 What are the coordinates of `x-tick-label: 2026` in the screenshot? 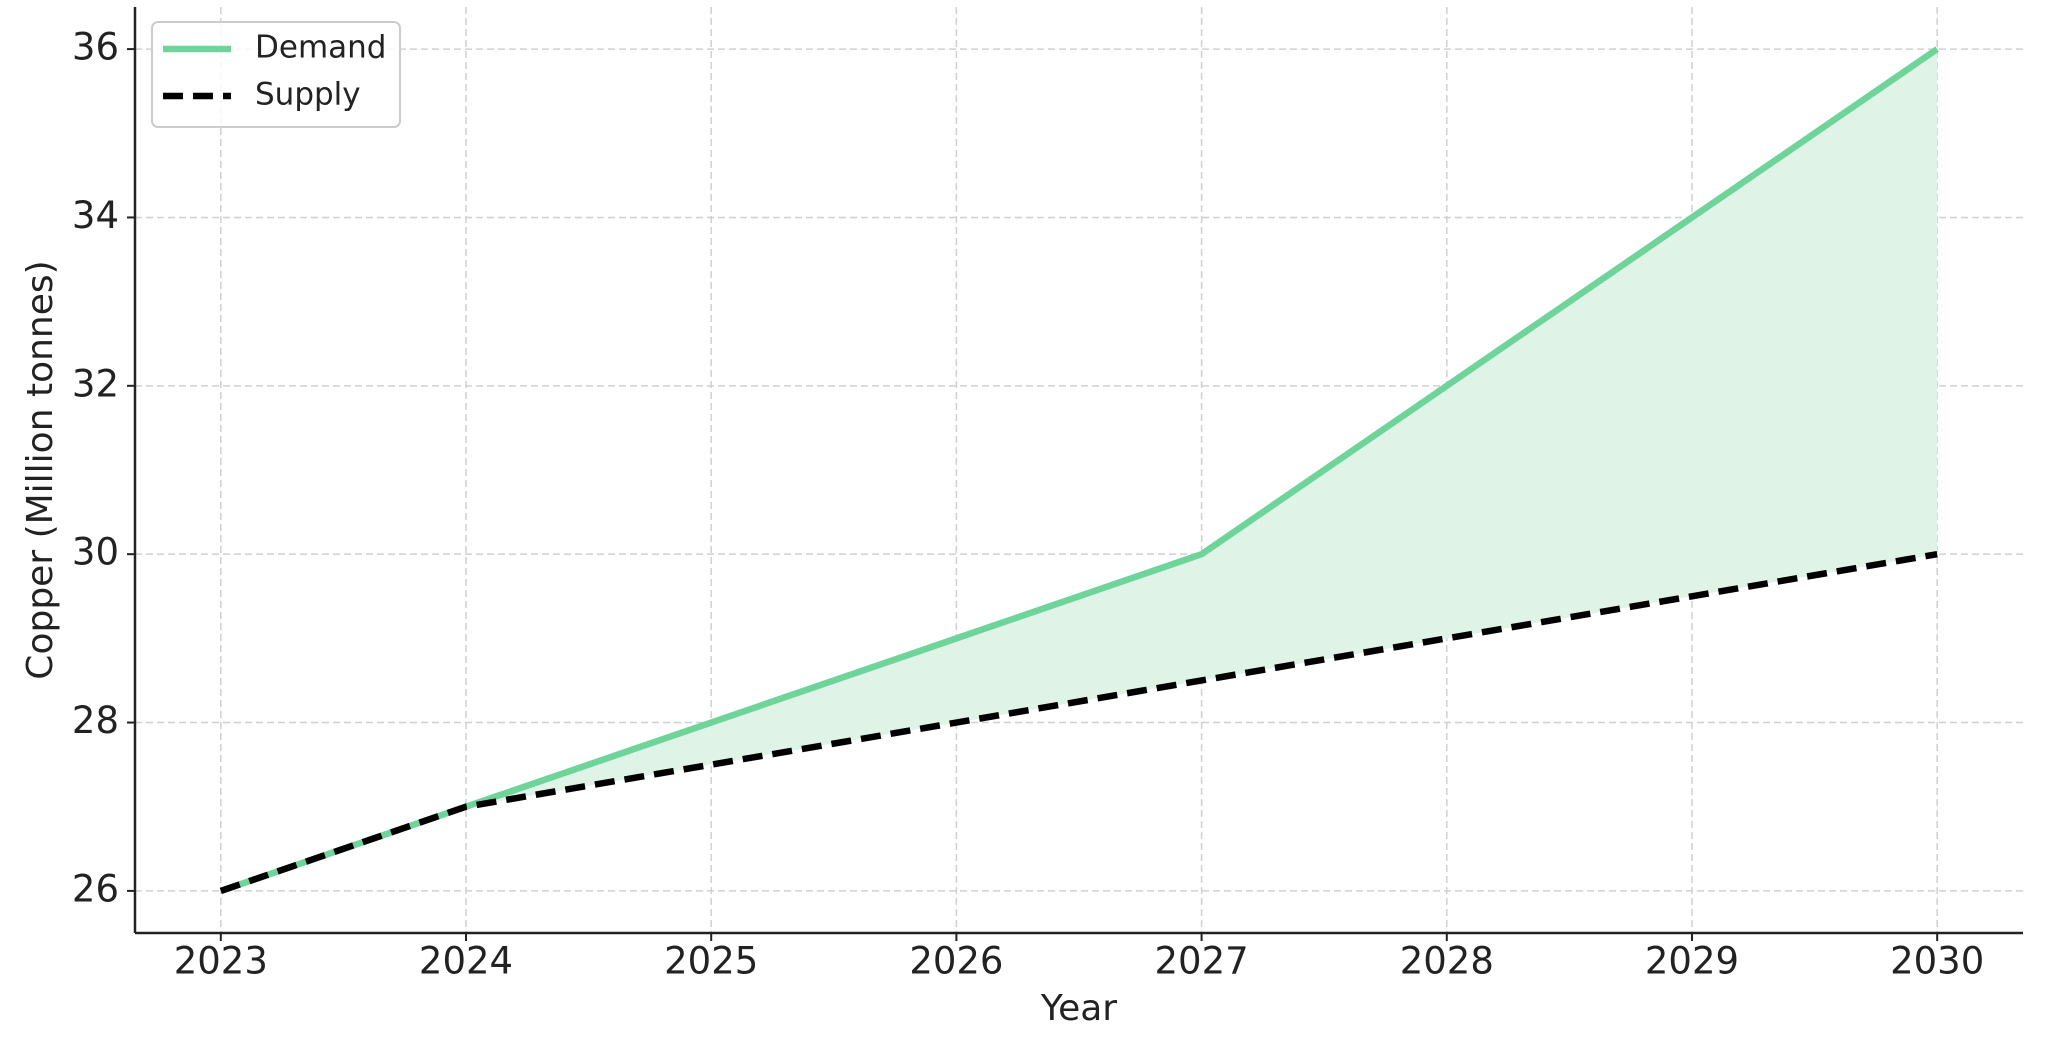 It's located at (956, 961).